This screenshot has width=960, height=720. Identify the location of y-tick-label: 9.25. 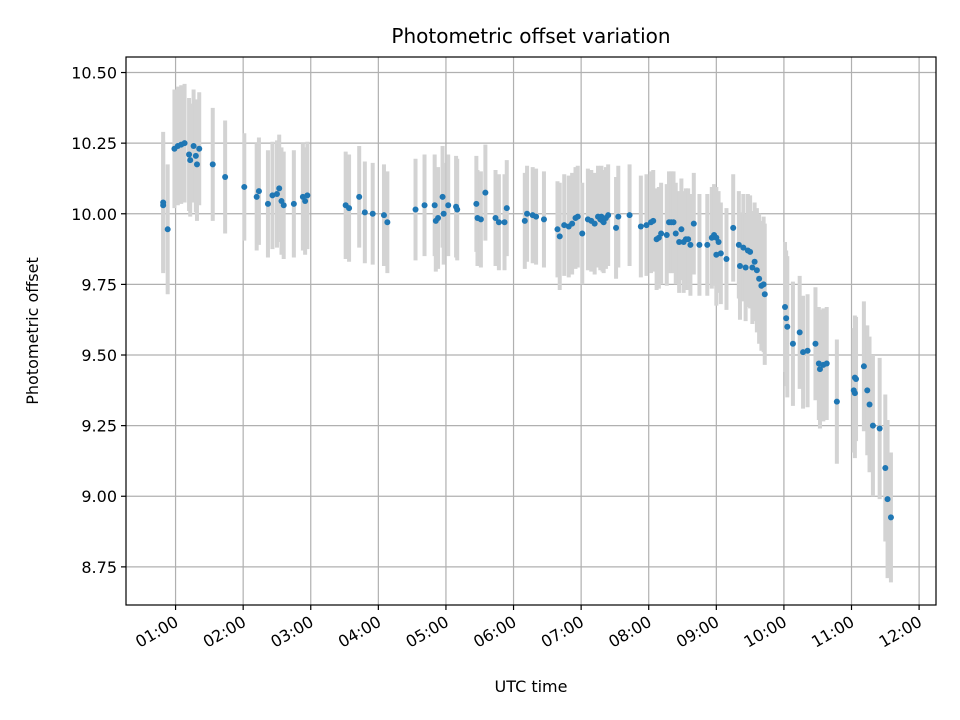
(99, 426).